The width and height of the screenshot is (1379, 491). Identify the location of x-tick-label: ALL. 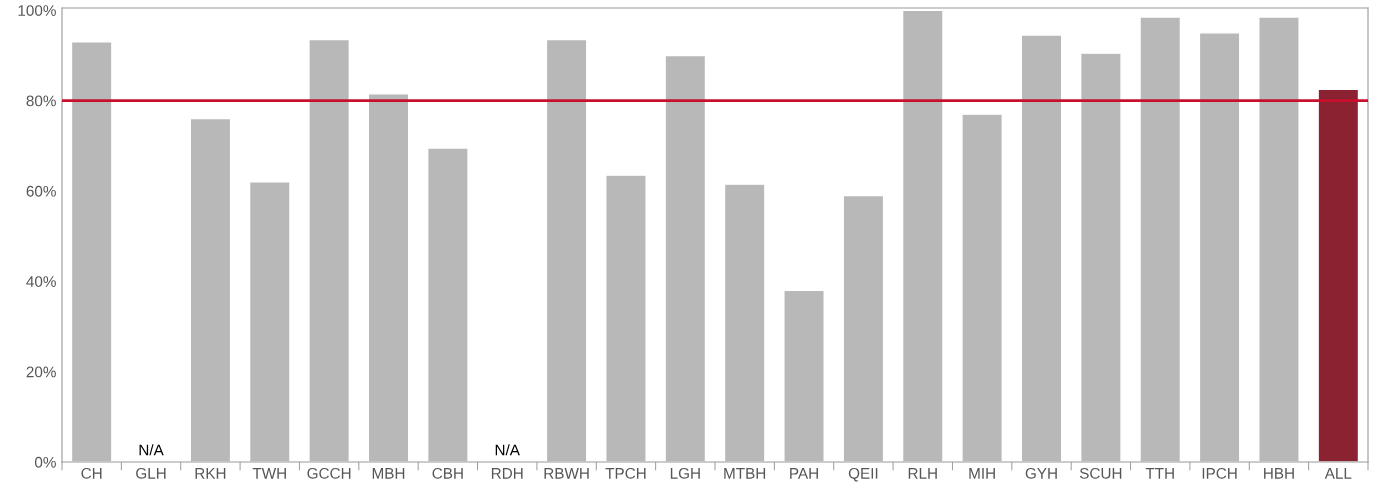
(1338, 473).